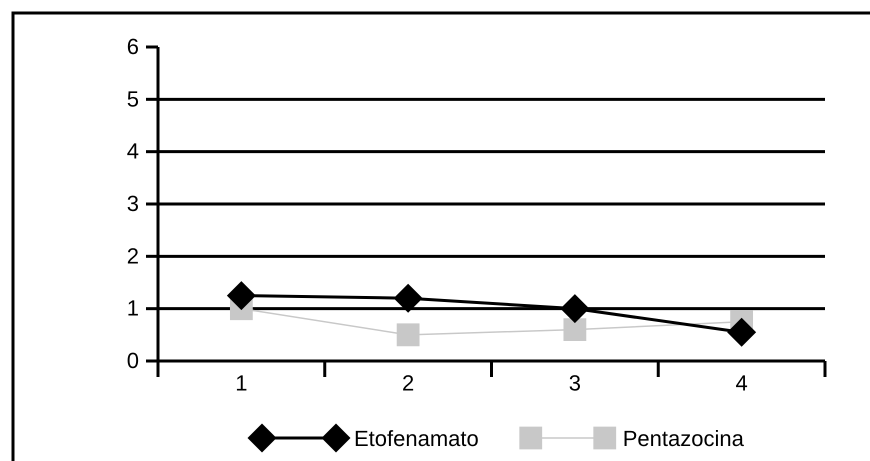  What do you see at coordinates (683, 438) in the screenshot?
I see `legend-label: Pentazocina` at bounding box center [683, 438].